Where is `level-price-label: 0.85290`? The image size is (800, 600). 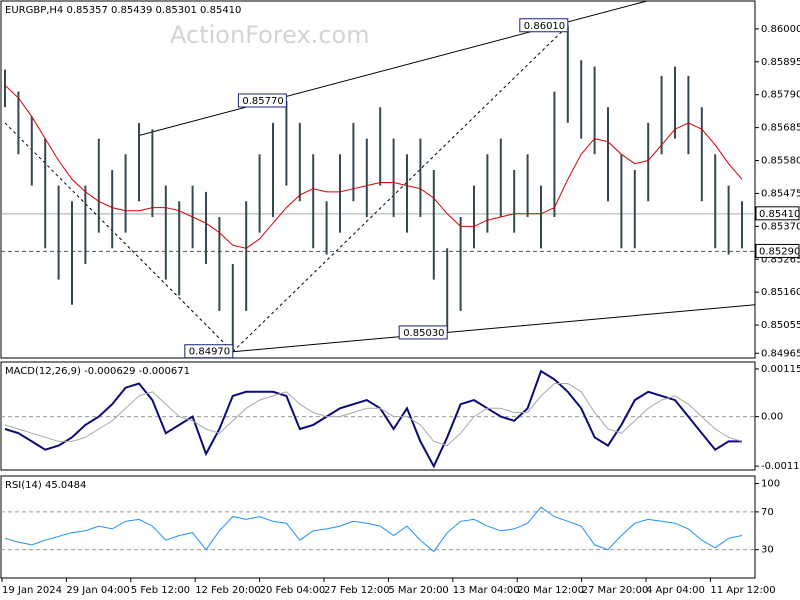 level-price-label: 0.85290 is located at coordinates (779, 251).